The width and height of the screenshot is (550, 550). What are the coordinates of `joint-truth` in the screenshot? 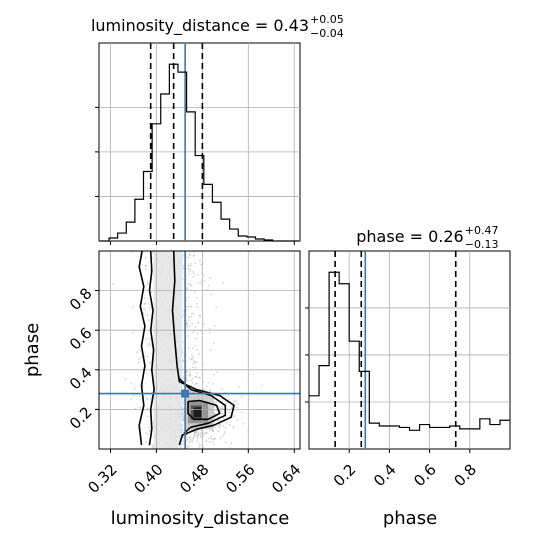 It's located at (199, 350).